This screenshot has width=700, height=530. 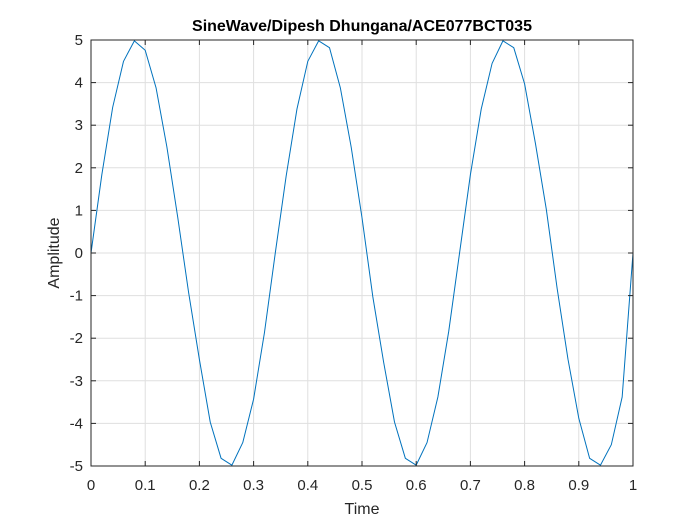 What do you see at coordinates (199, 485) in the screenshot?
I see `x-tick-label: 0.2` at bounding box center [199, 485].